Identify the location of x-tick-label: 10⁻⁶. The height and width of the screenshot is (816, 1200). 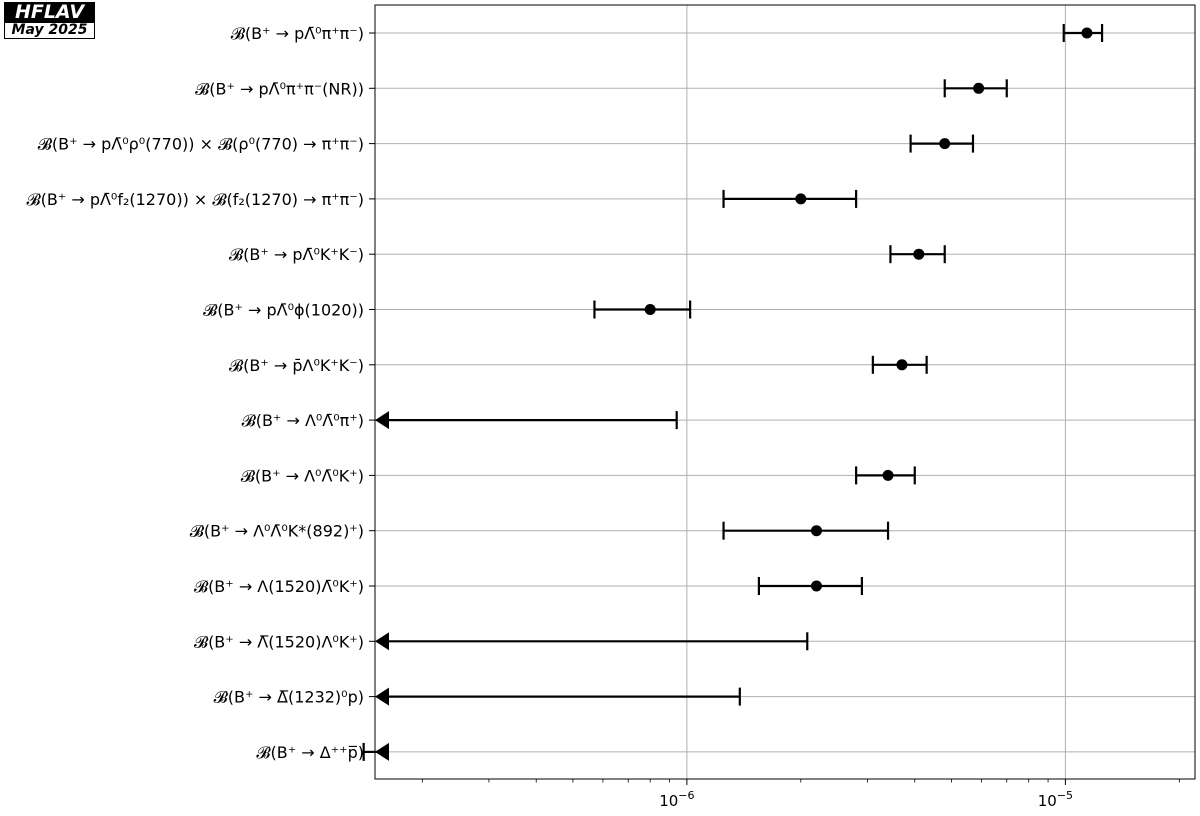
(676, 799).